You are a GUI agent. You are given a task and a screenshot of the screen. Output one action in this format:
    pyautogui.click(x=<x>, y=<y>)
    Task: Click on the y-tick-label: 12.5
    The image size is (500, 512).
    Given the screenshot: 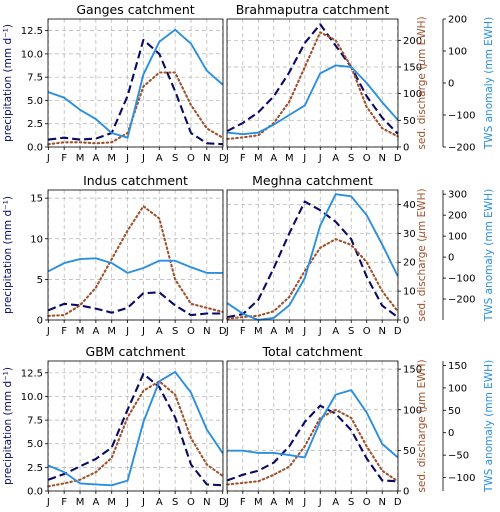 What is the action you would take?
    pyautogui.click(x=32, y=31)
    